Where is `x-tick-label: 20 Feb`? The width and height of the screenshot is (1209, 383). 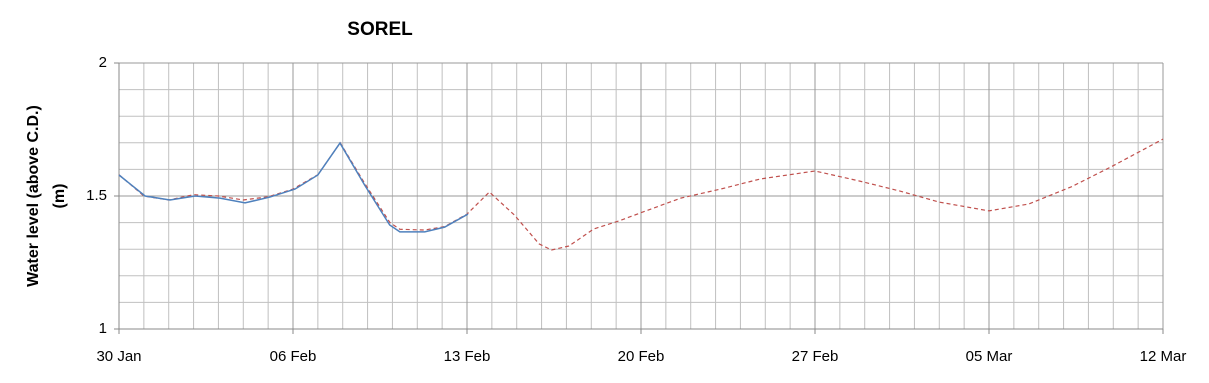 x-tick-label: 20 Feb is located at coordinates (641, 356).